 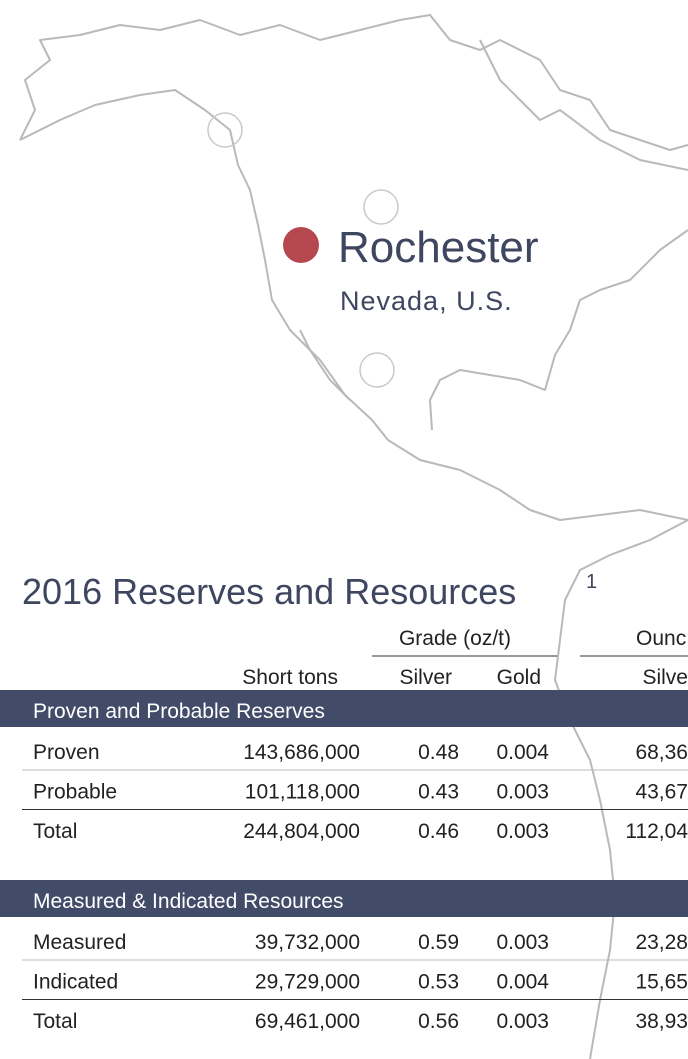 I want to click on title-note: 1, so click(x=591, y=582).